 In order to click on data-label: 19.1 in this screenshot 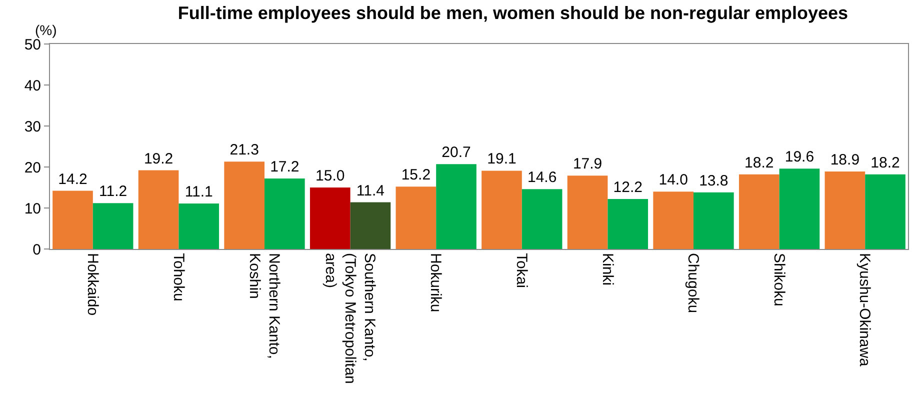, I will do `click(501, 159)`.